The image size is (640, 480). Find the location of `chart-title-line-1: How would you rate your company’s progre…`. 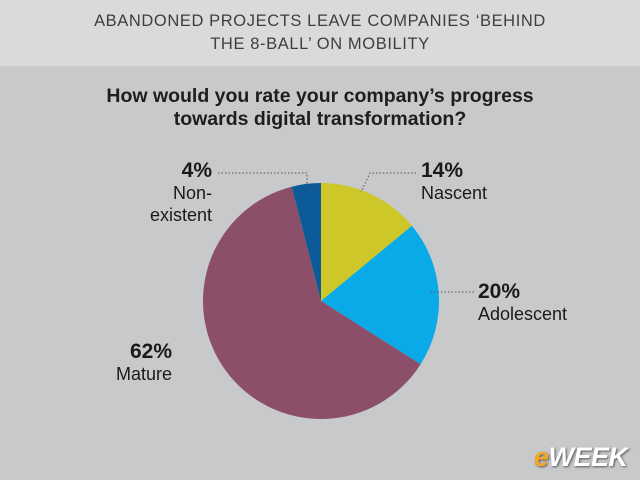

chart-title-line-1: How would you rate your company’s progre… is located at coordinates (320, 96).